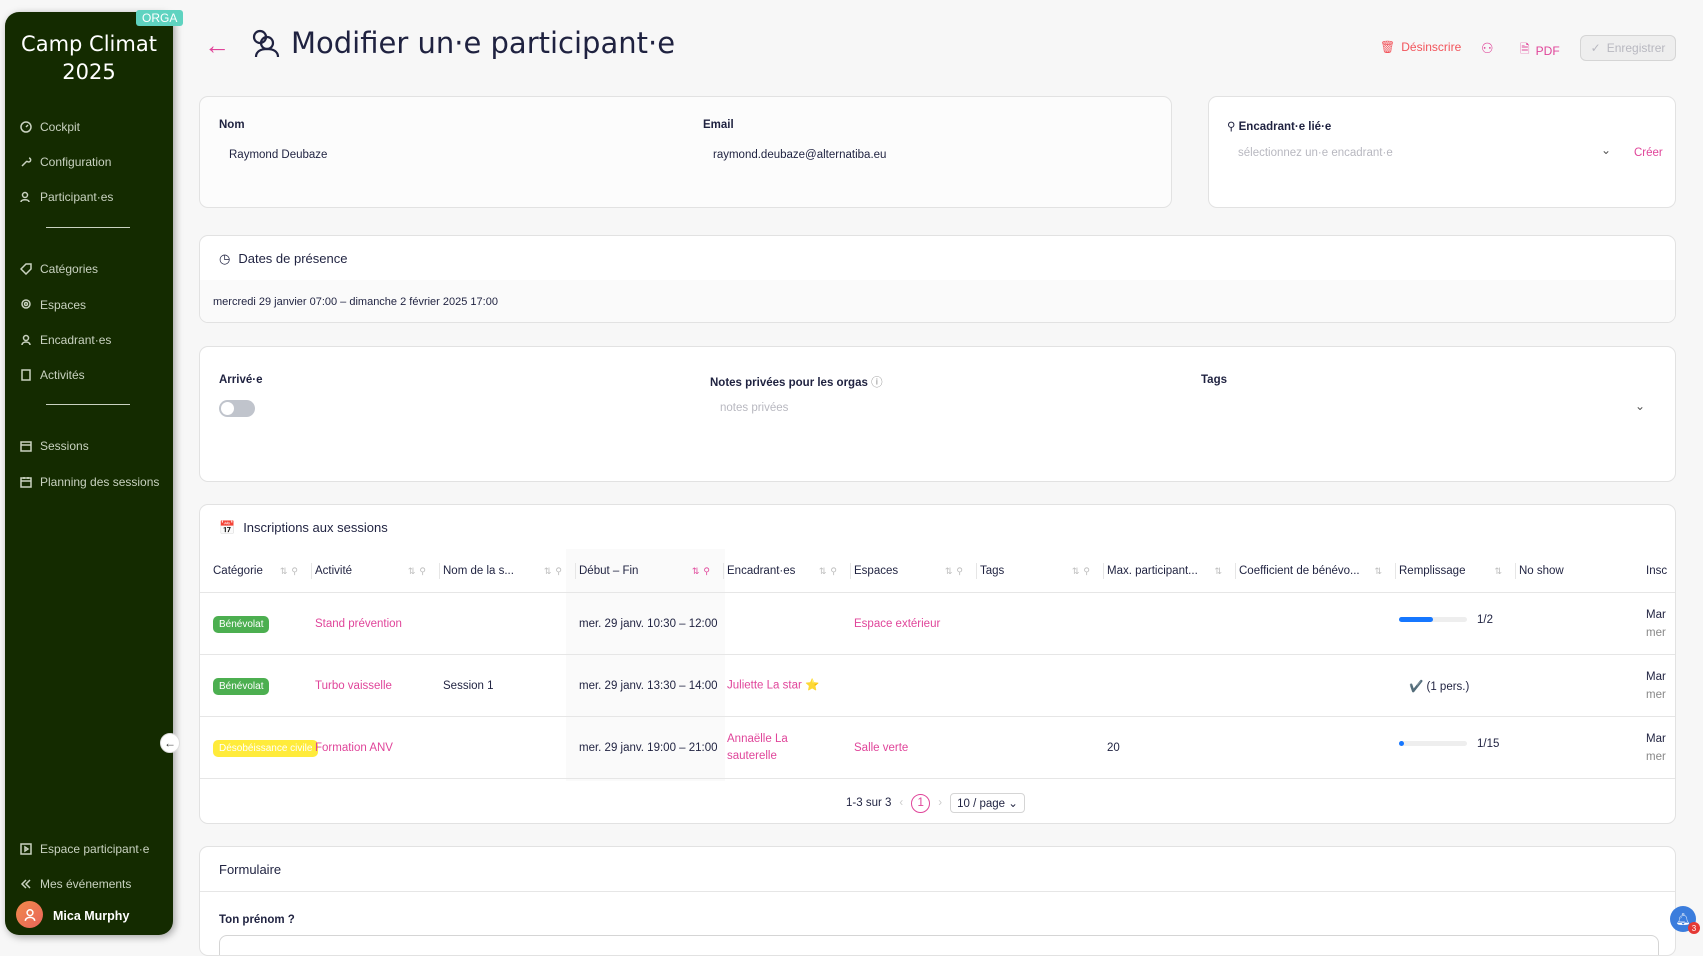 The height and width of the screenshot is (956, 1703). I want to click on unregister-button: 🗑 Désinscrire, so click(1421, 47).